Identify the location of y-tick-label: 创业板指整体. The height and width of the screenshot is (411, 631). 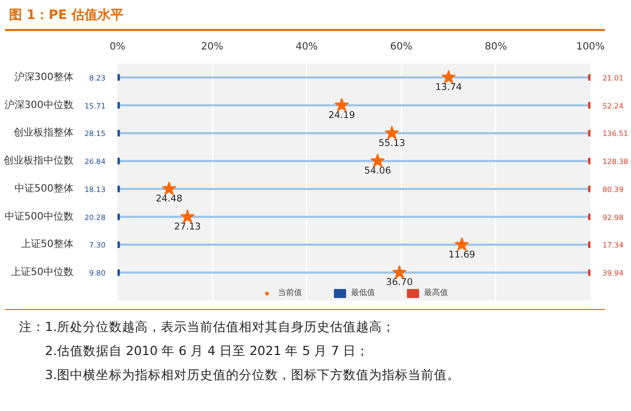
(44, 132).